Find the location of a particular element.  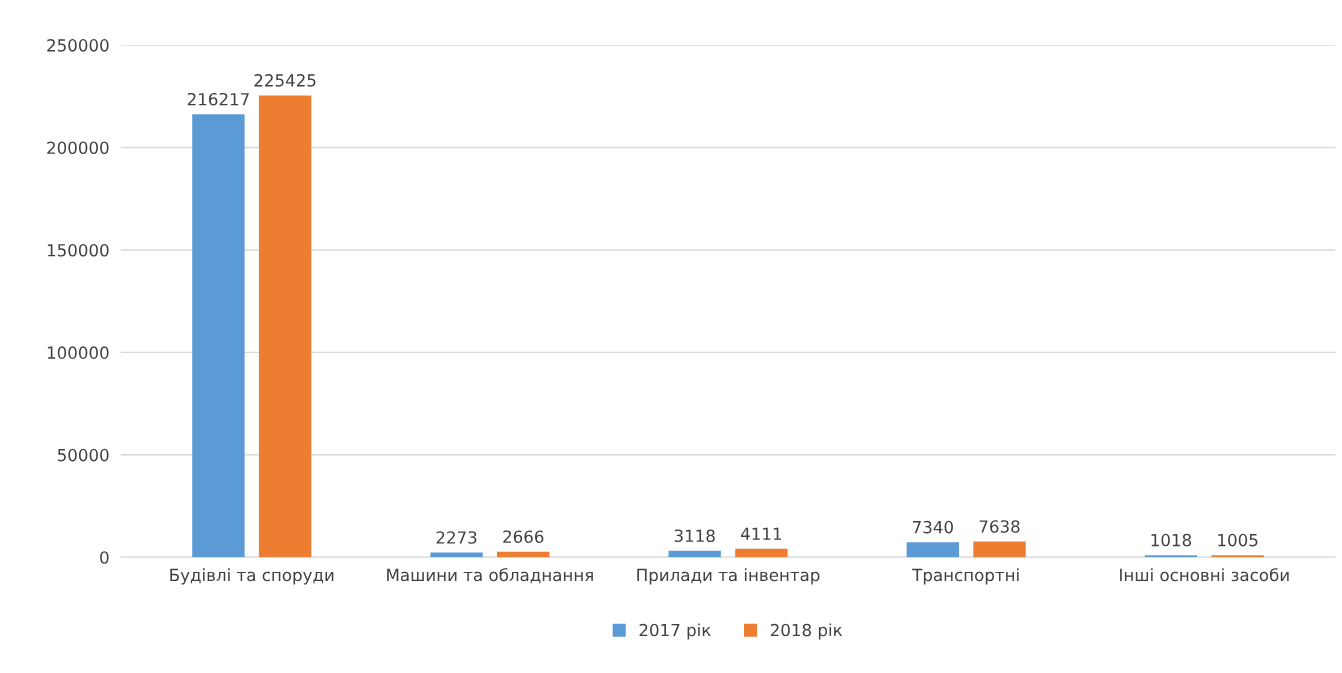

data-label: 225425 is located at coordinates (285, 80).